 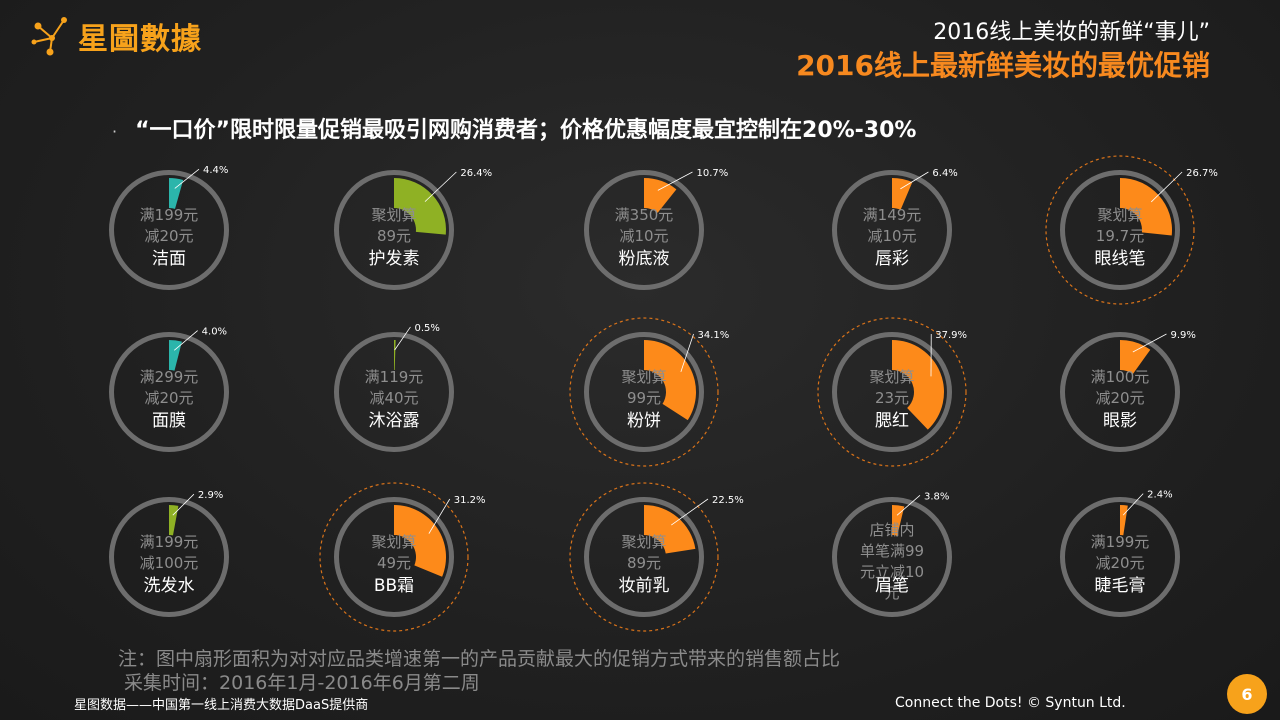 I want to click on page-header: 2016线上美妆的新鲜“事儿” 2016线上最新鲜美妆的最优促销, so click(x=1003, y=51).